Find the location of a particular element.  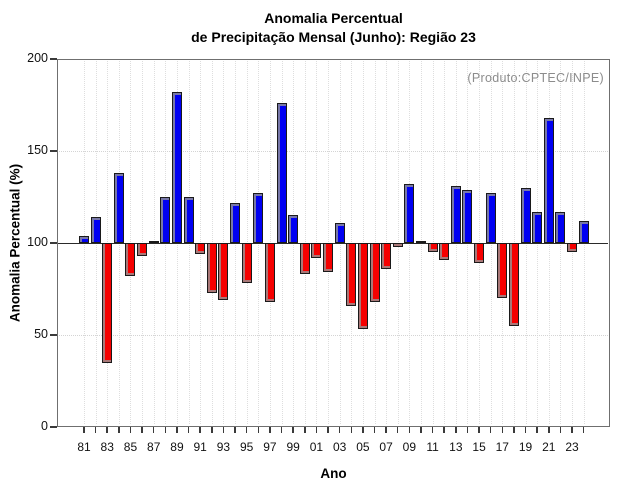

source-annotation: (Produto:CPTEC/INPE) is located at coordinates (535, 78).